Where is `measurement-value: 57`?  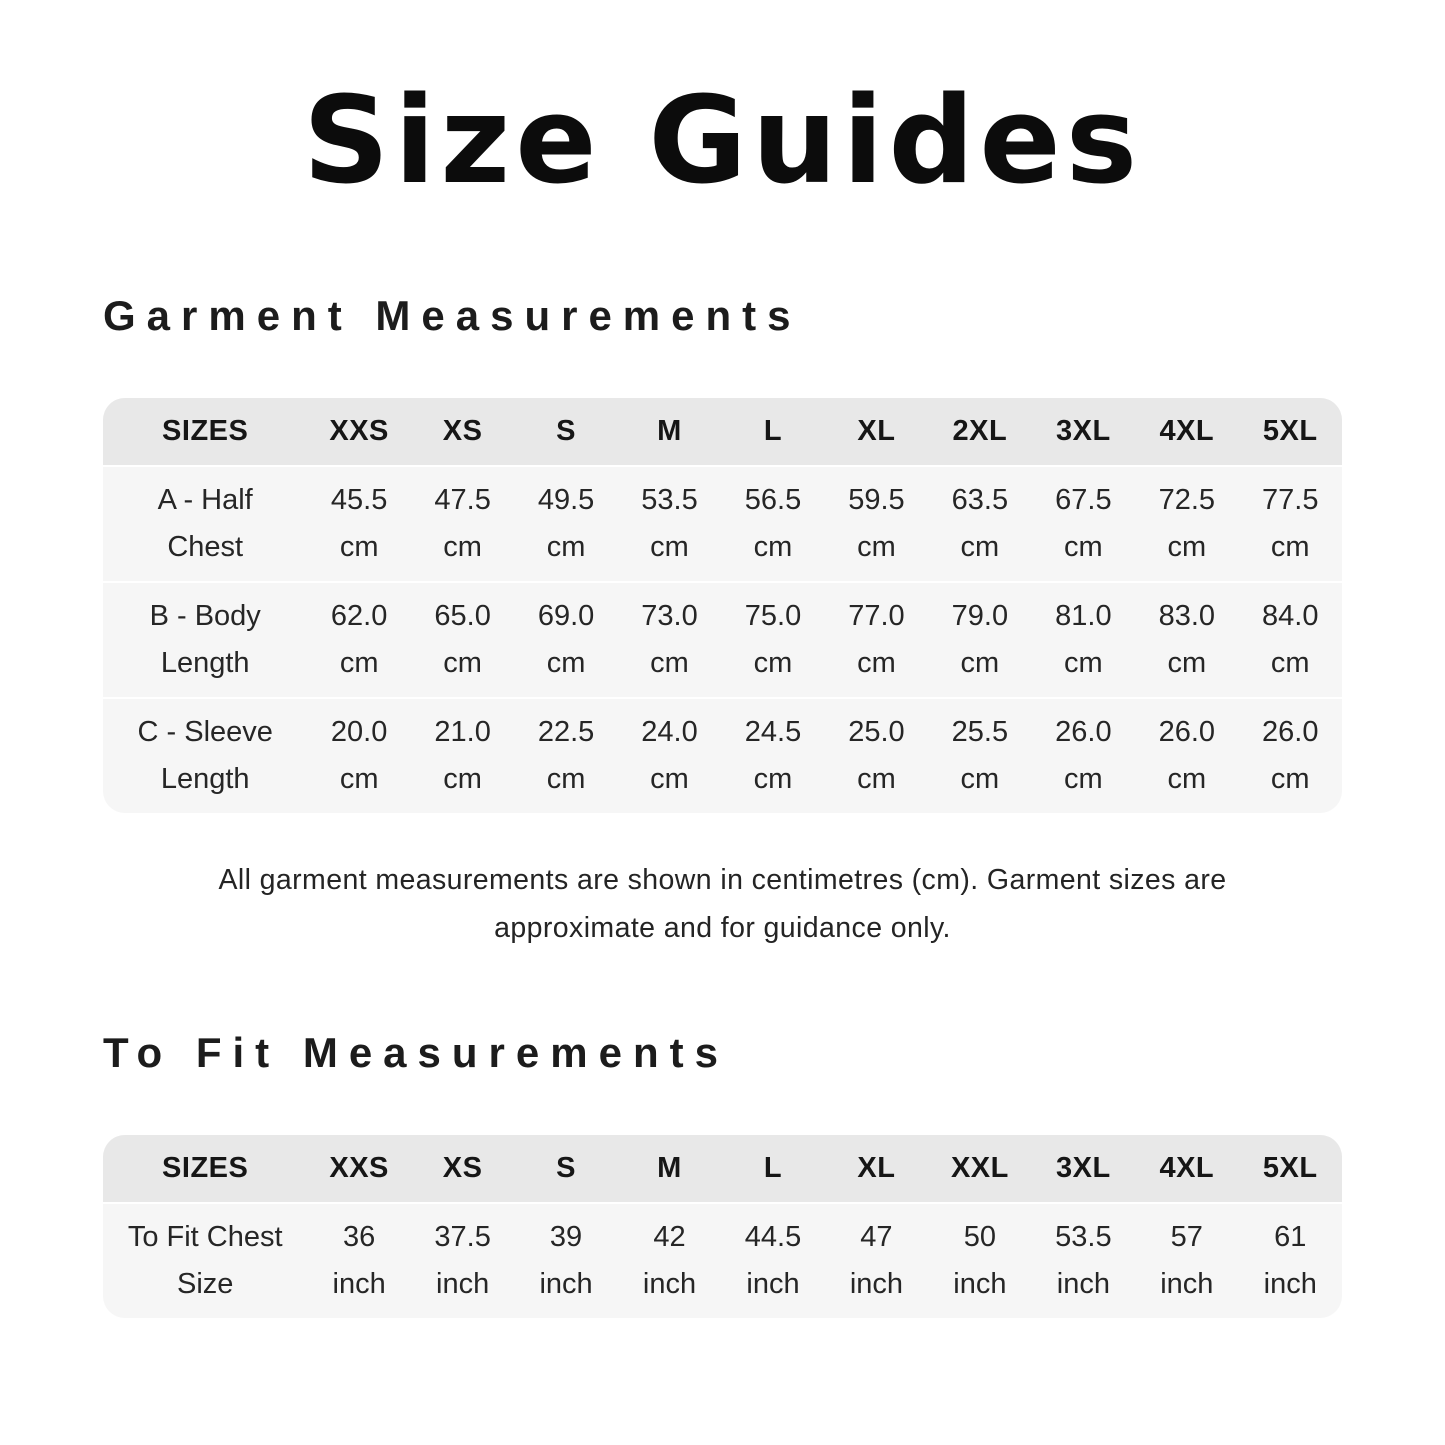
measurement-value: 57 is located at coordinates (1186, 1236).